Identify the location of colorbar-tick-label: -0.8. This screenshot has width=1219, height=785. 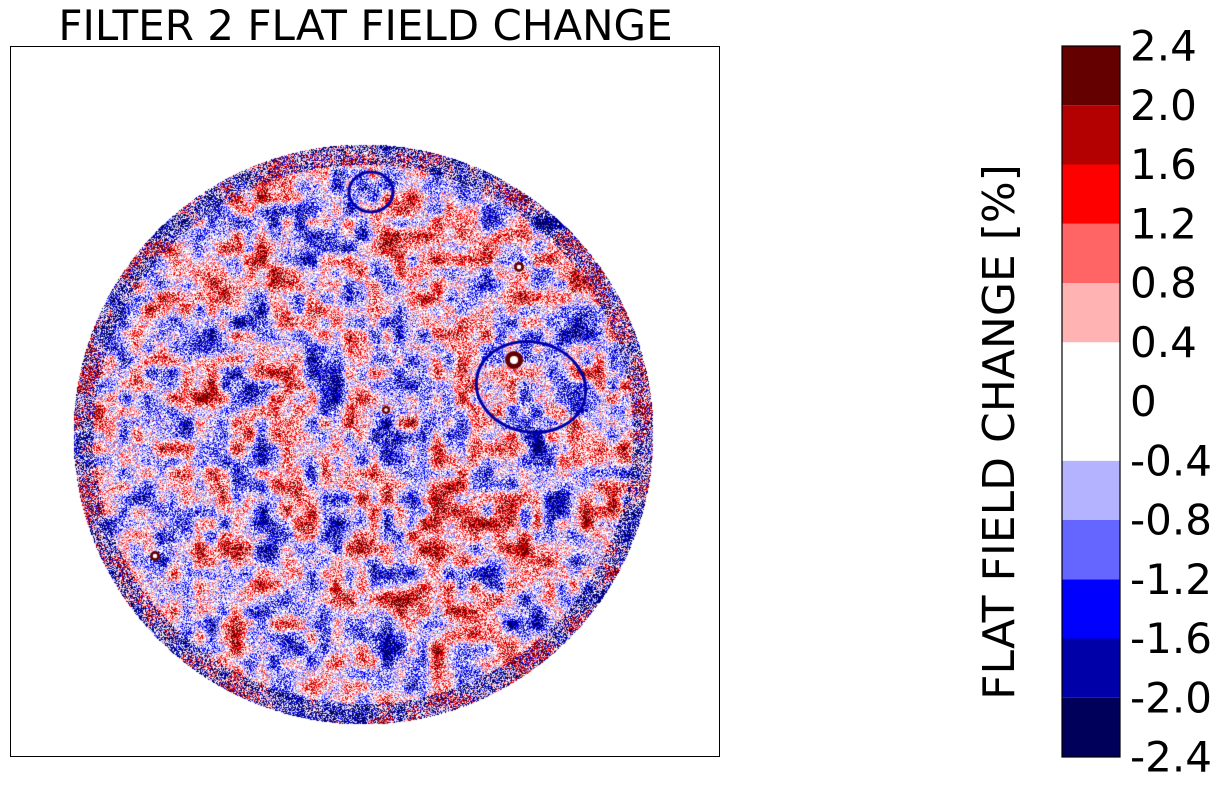
(1171, 520).